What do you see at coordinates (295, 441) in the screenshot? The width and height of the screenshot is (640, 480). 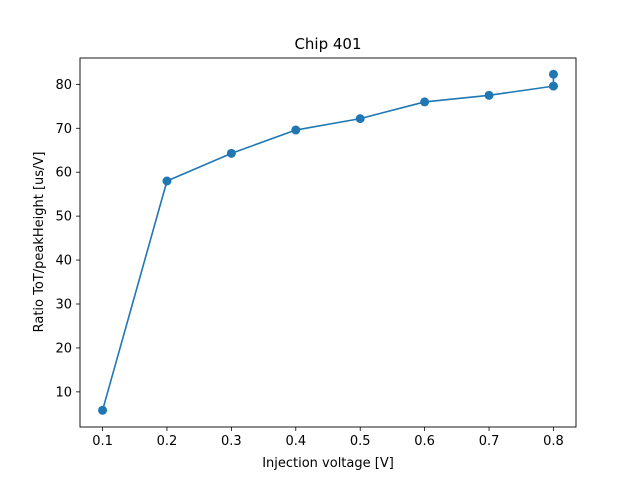 I see `x-tick-label: 0.4` at bounding box center [295, 441].